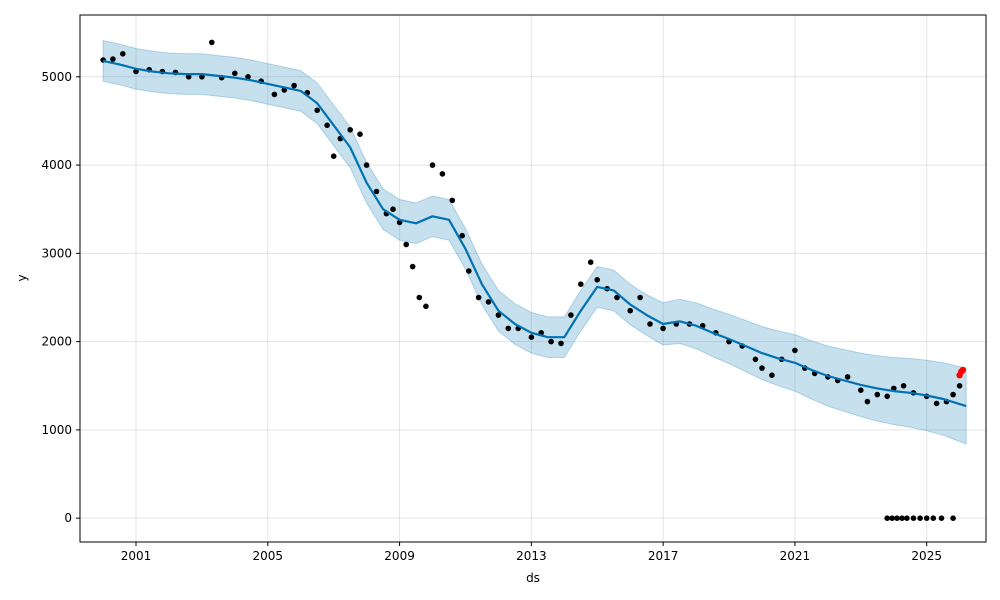  What do you see at coordinates (399, 556) in the screenshot?
I see `x-tick-label: 2009` at bounding box center [399, 556].